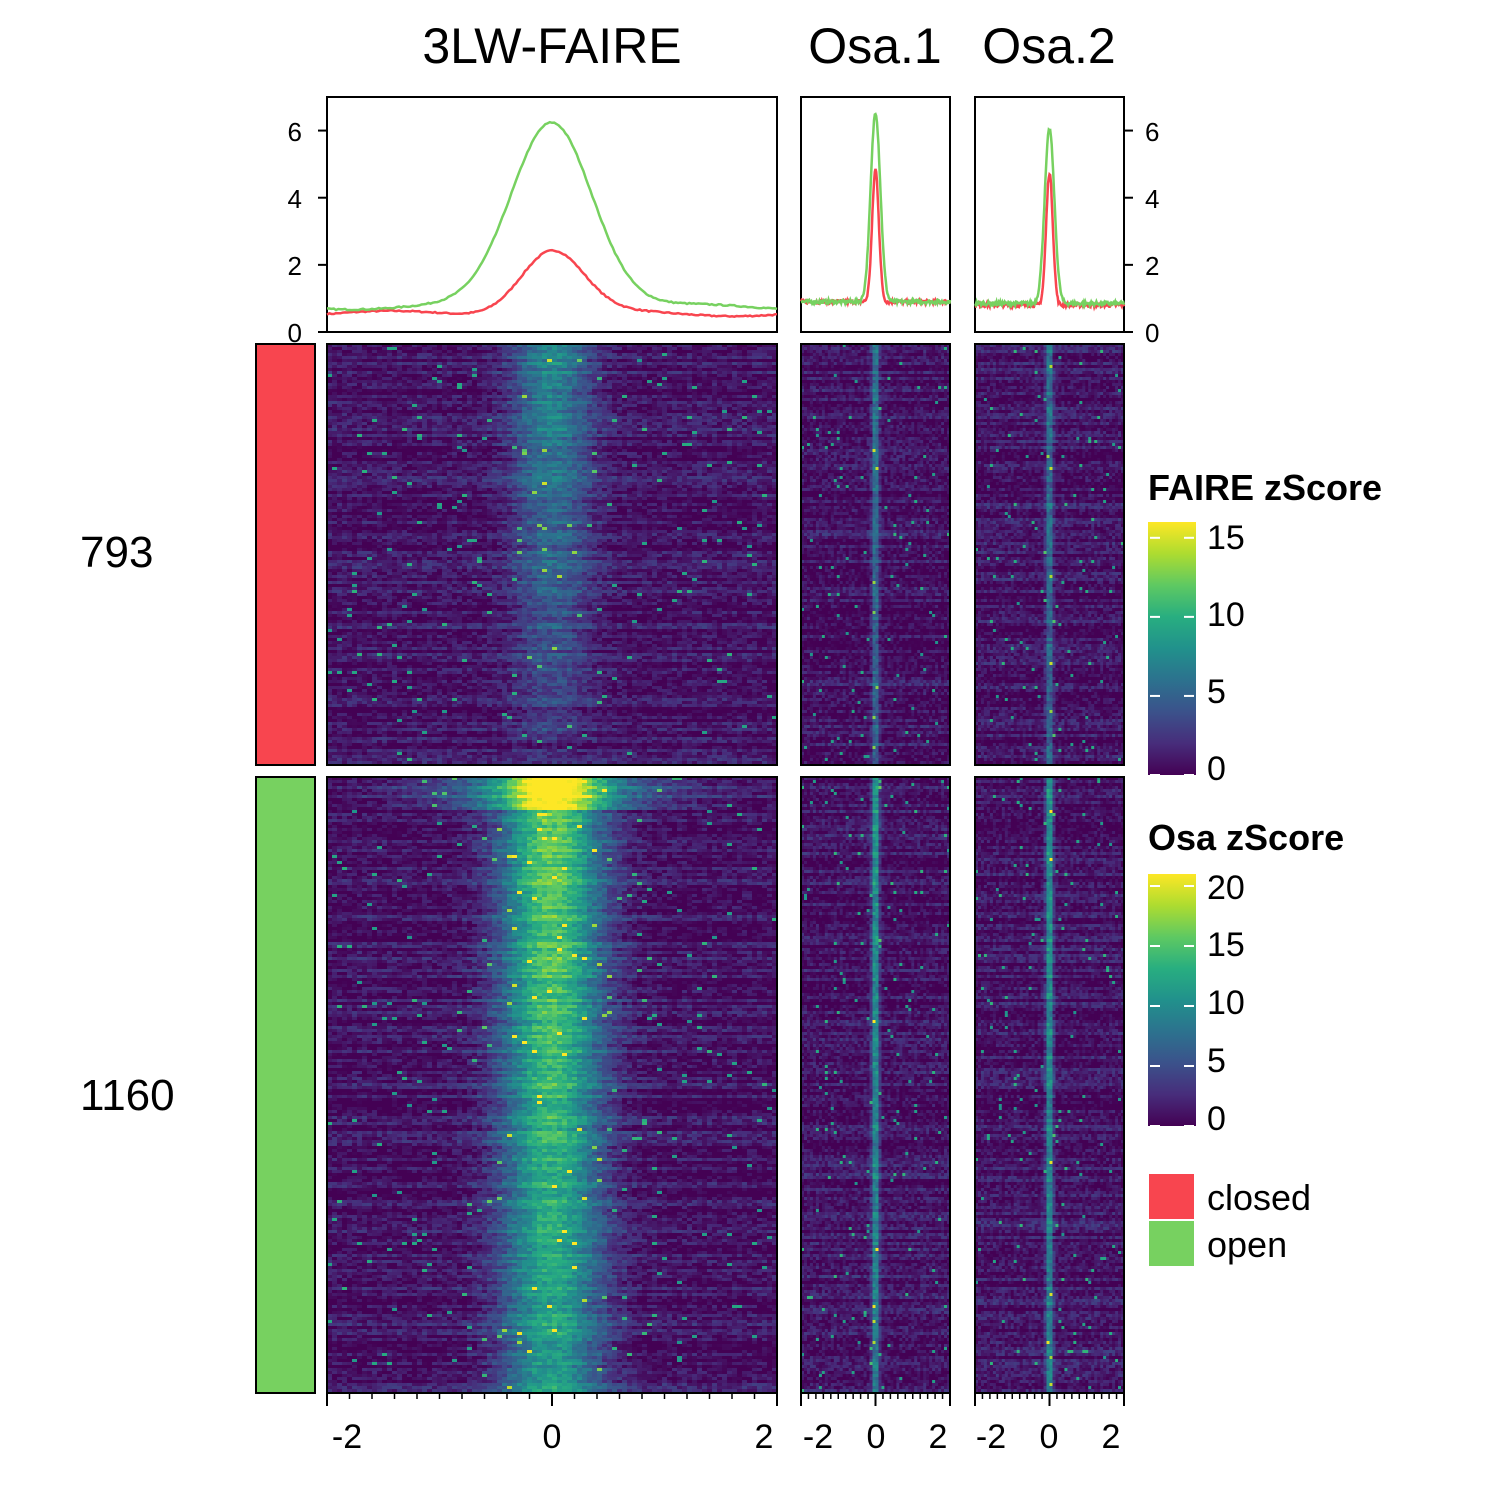  I want to click on heatmap-Osa.1-closed, so click(876, 554).